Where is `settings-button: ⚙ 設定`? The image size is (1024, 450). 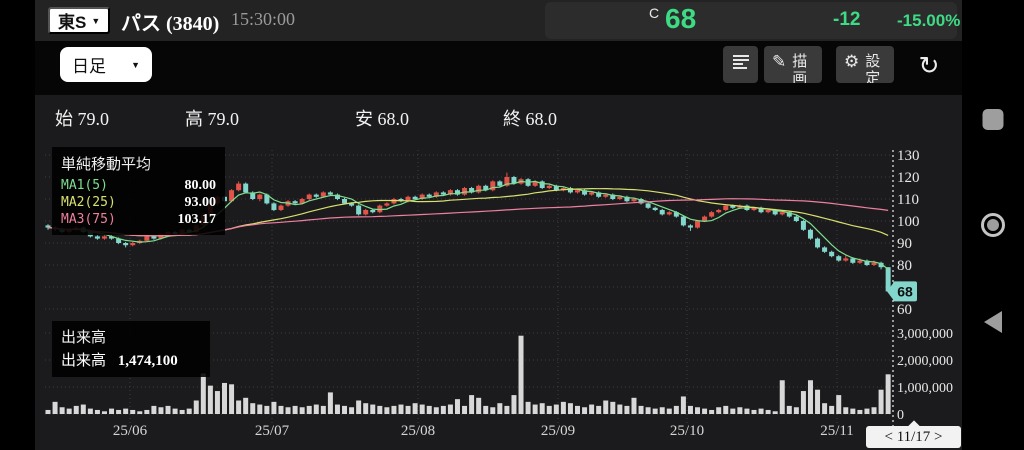
settings-button: ⚙ 設定 is located at coordinates (865, 64).